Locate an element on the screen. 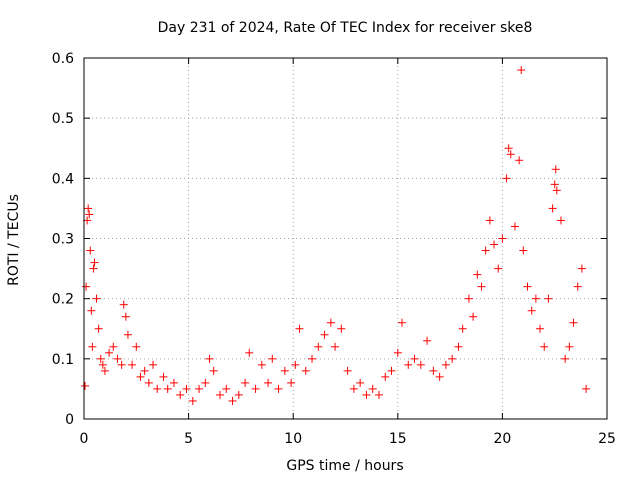  y-axis-label: ROTI / TECUs is located at coordinates (14, 240).